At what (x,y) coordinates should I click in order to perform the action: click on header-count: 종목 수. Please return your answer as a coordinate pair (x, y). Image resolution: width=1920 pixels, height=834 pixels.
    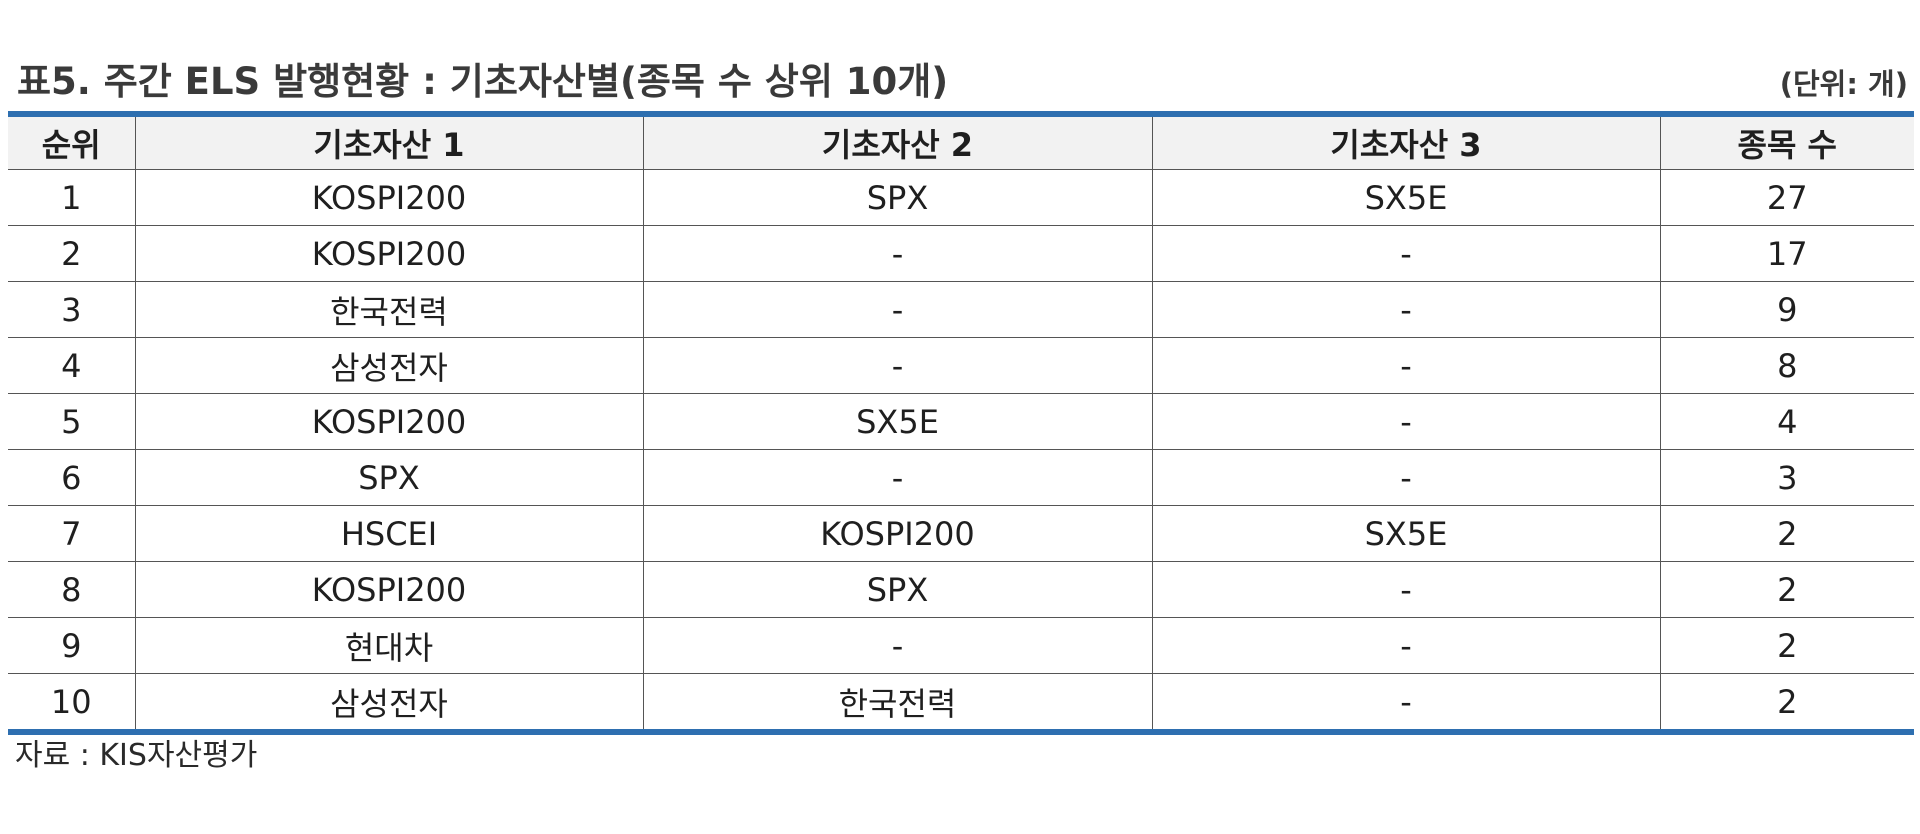
    Looking at the image, I should click on (1786, 142).